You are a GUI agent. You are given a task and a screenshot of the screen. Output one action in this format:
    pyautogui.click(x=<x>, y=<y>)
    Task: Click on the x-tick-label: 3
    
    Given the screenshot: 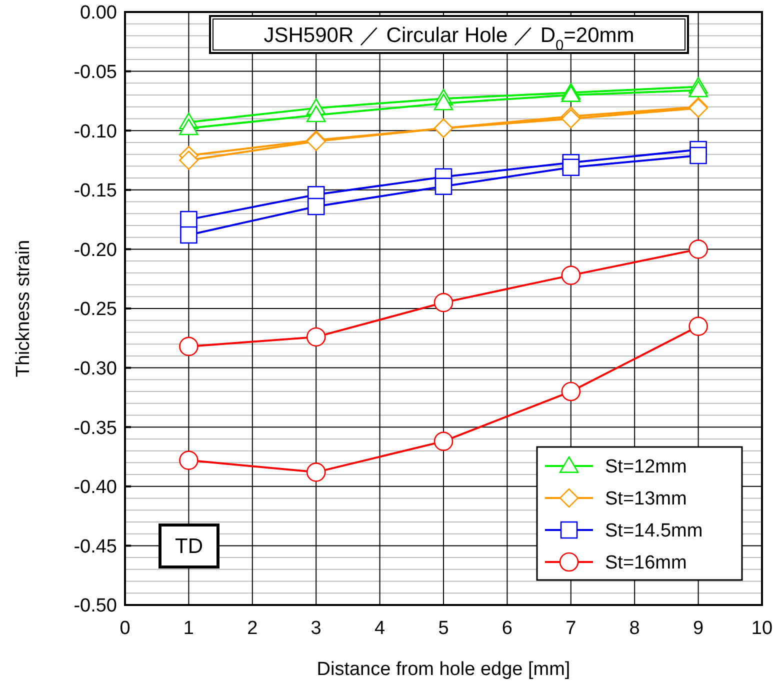 What is the action you would take?
    pyautogui.click(x=316, y=628)
    